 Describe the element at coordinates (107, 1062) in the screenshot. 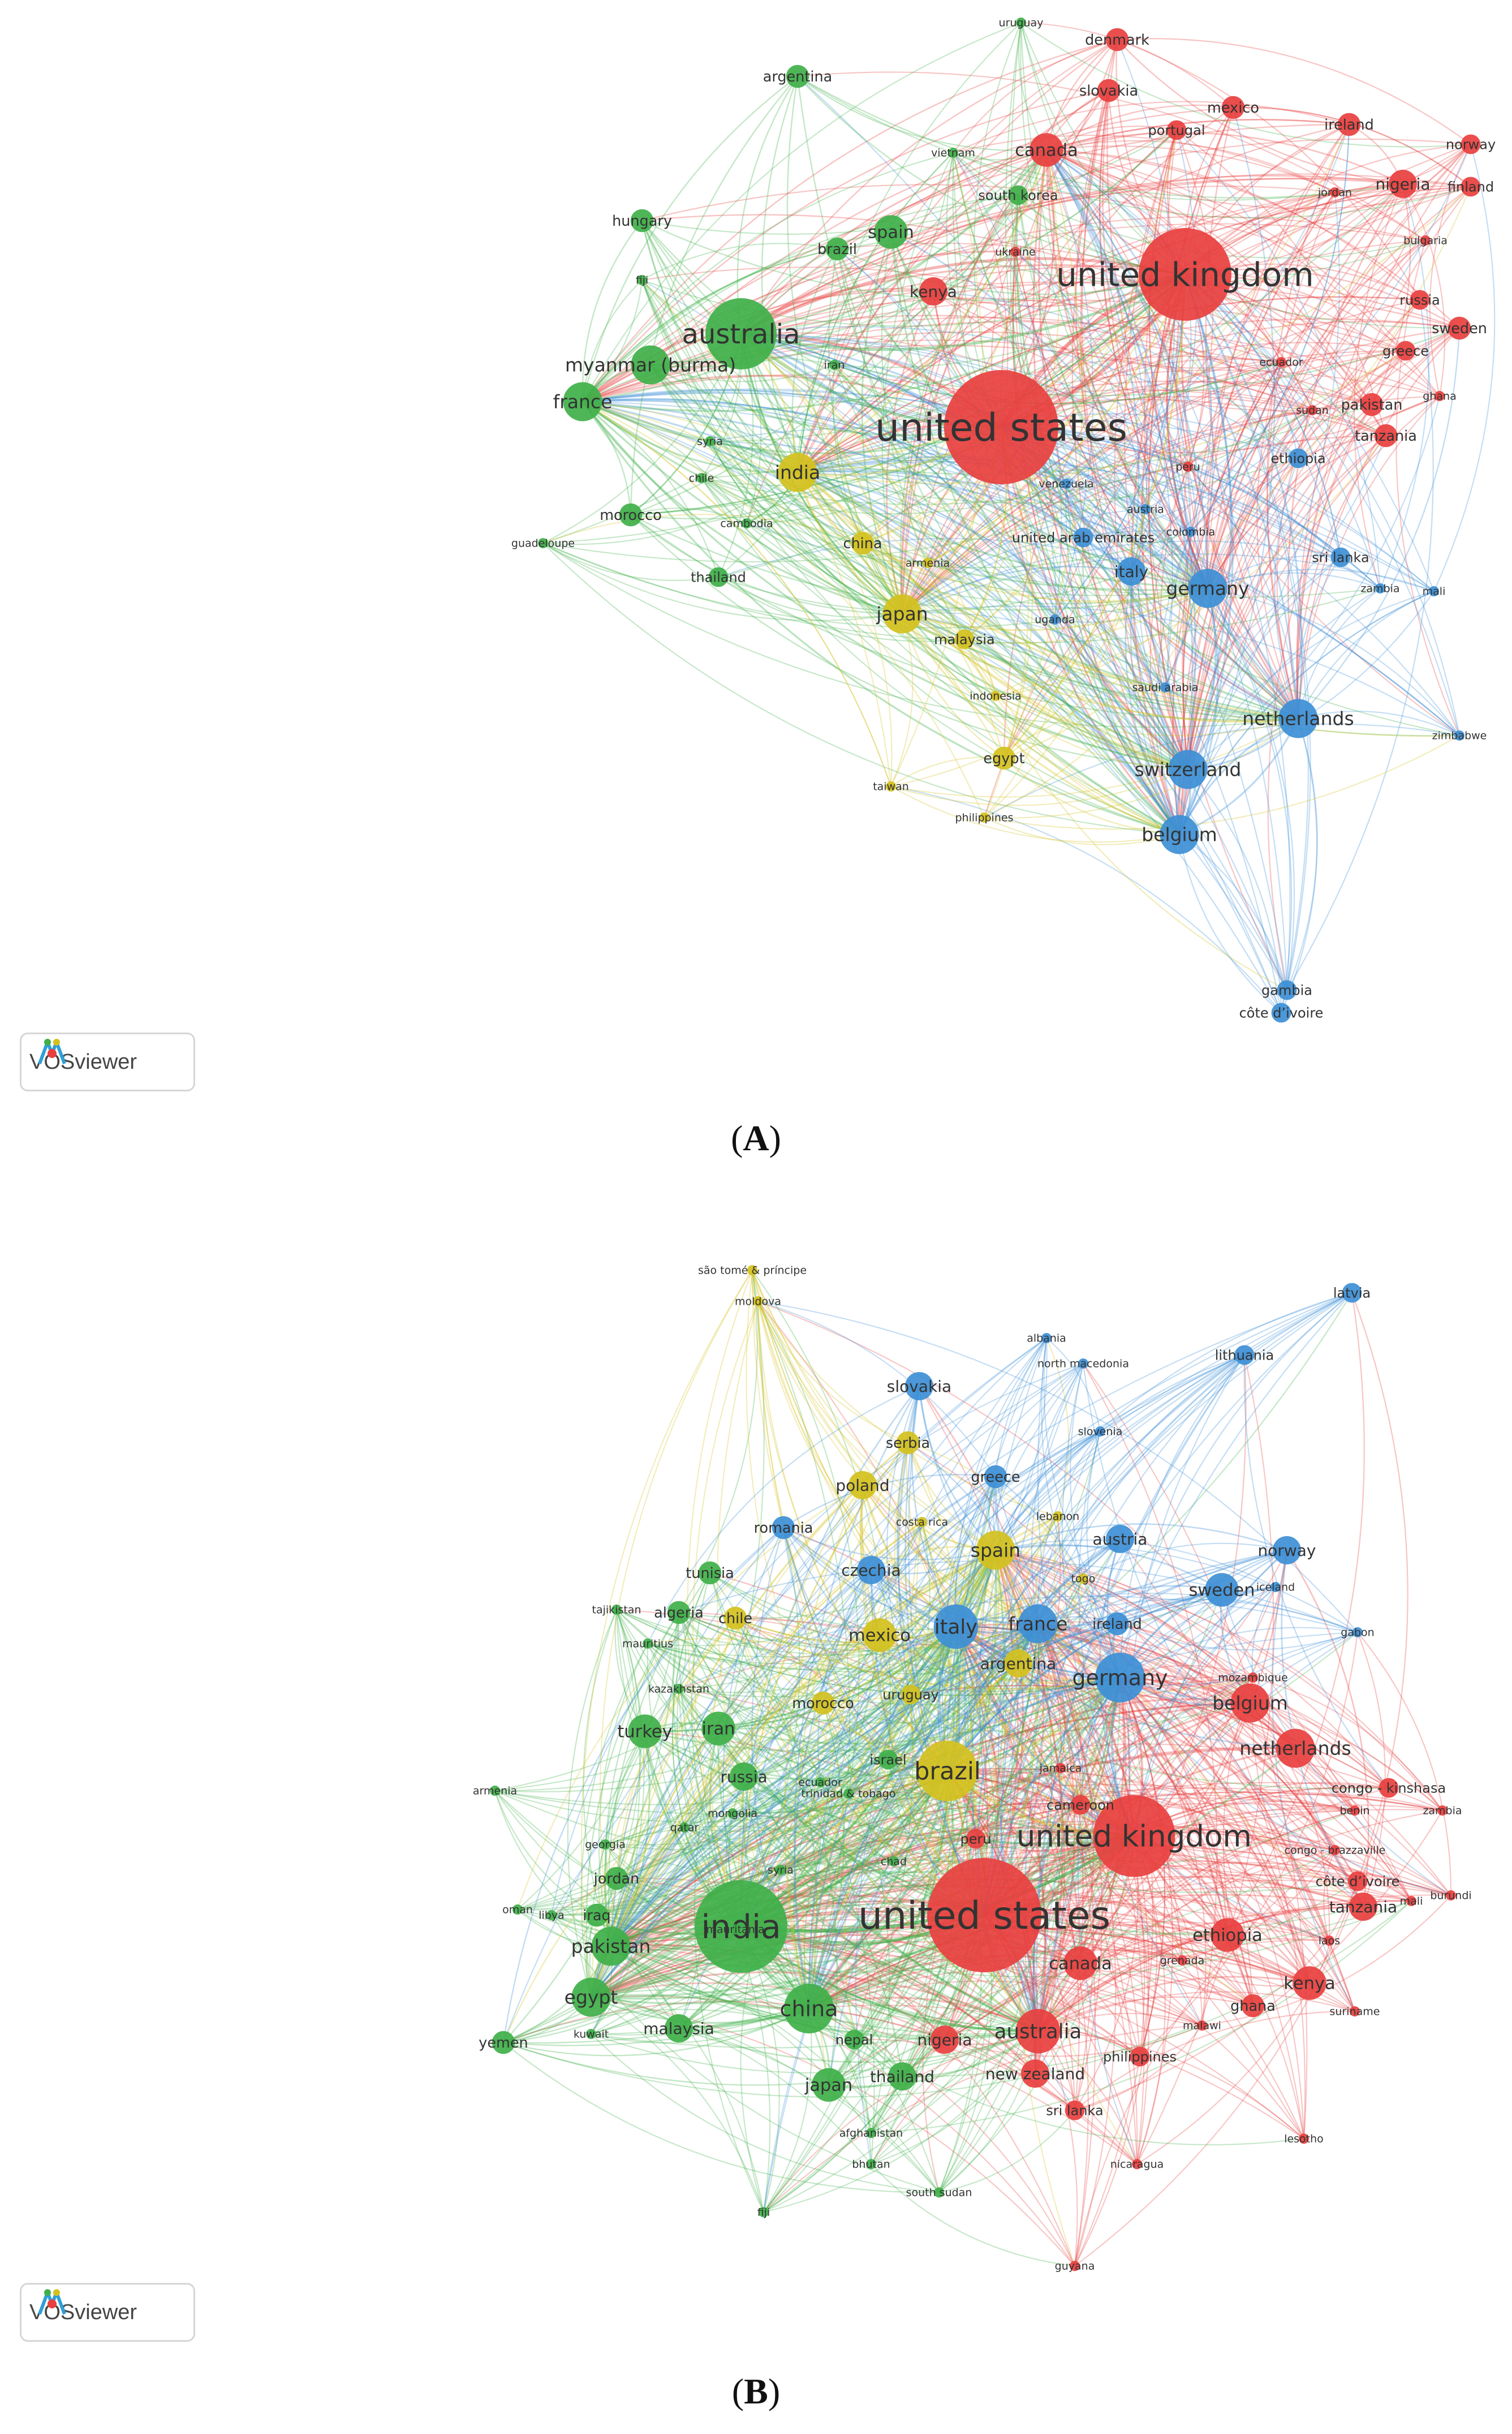

I see `vosviewer-badge-a: VOSviewer` at that location.